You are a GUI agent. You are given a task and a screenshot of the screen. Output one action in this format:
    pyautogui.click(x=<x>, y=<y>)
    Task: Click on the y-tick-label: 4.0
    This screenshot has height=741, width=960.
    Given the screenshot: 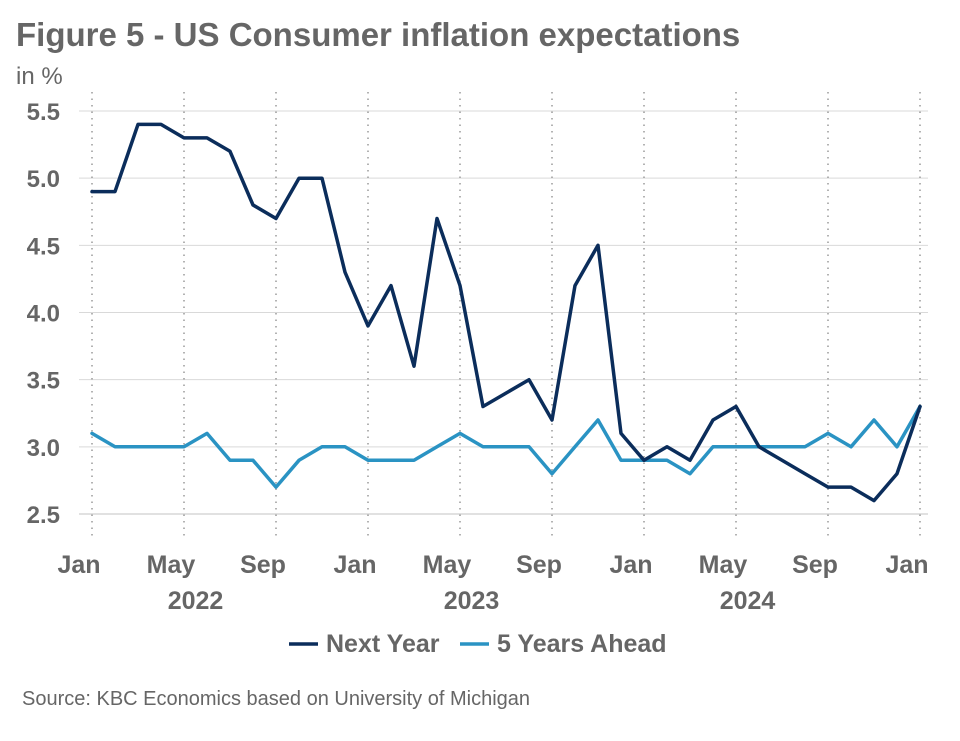 What is the action you would take?
    pyautogui.click(x=43, y=314)
    